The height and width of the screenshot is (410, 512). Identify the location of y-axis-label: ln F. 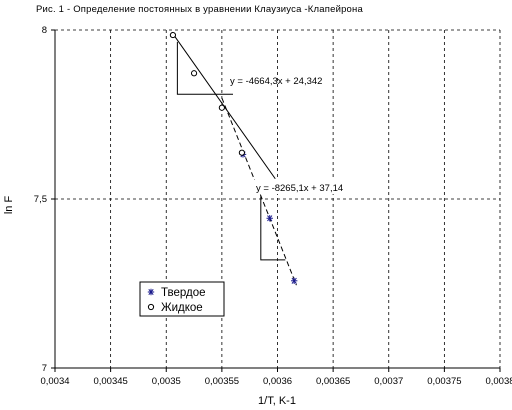
(9, 205).